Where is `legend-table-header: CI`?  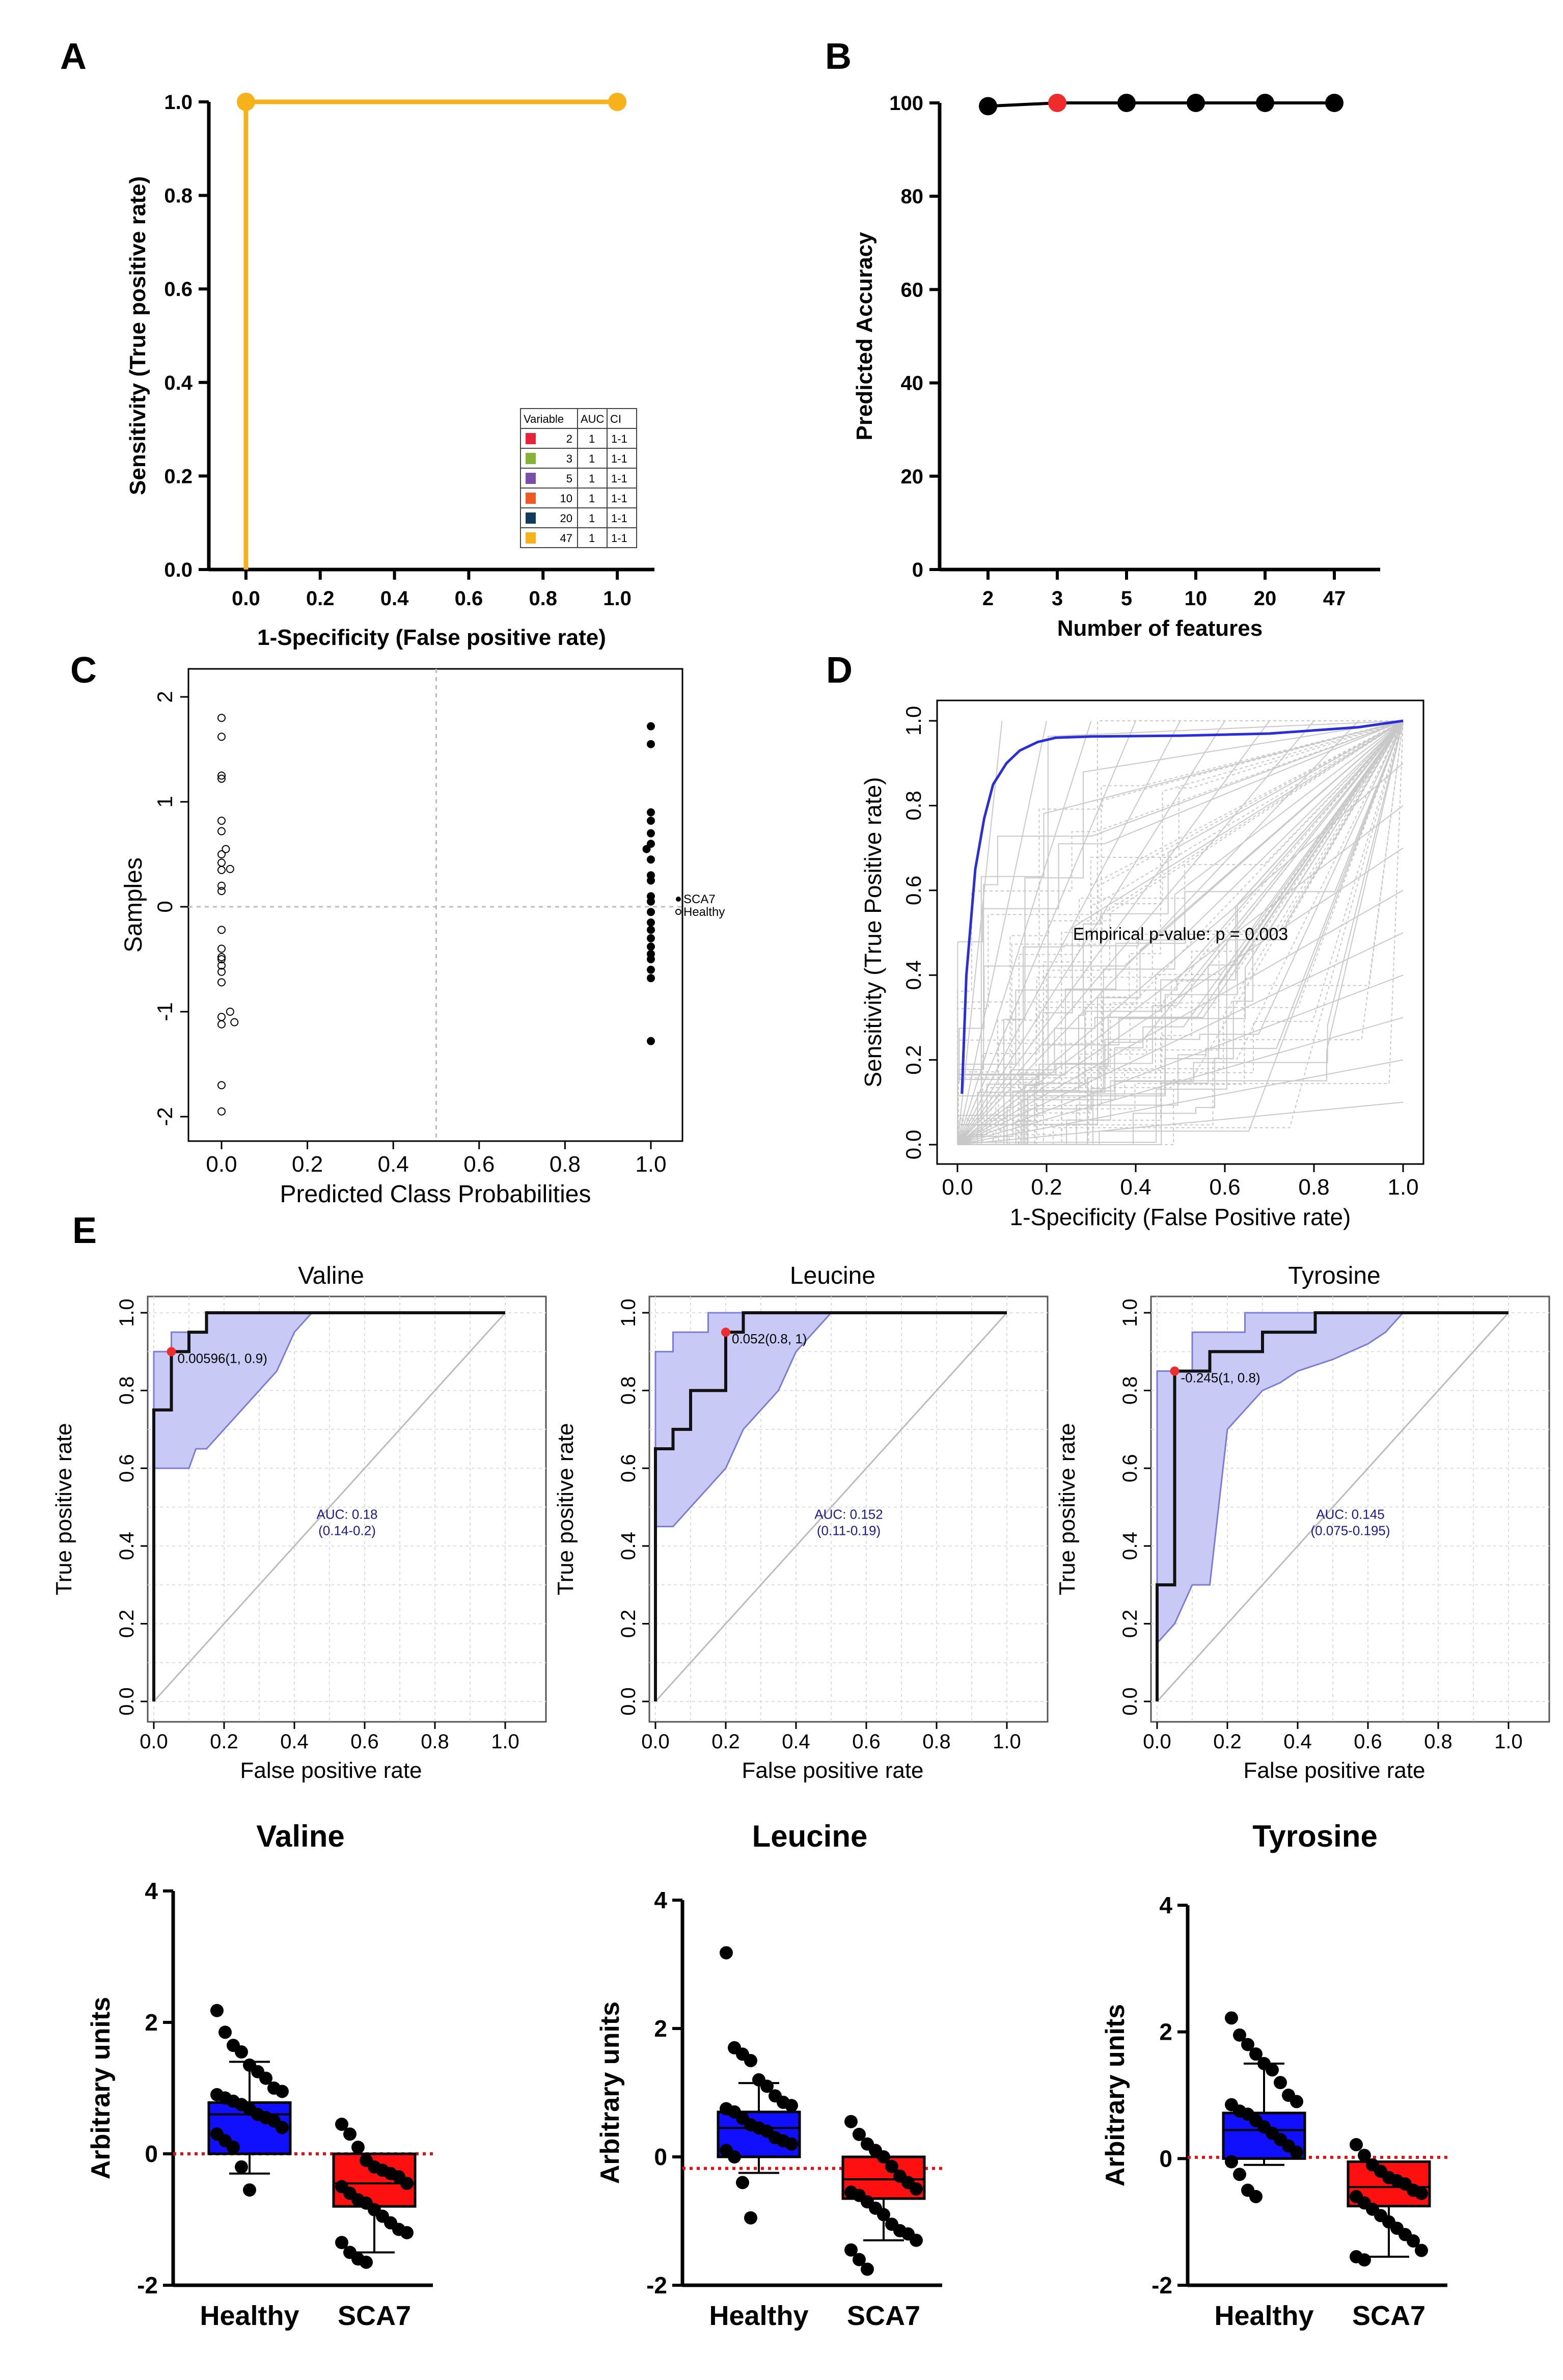 legend-table-header: CI is located at coordinates (615, 419).